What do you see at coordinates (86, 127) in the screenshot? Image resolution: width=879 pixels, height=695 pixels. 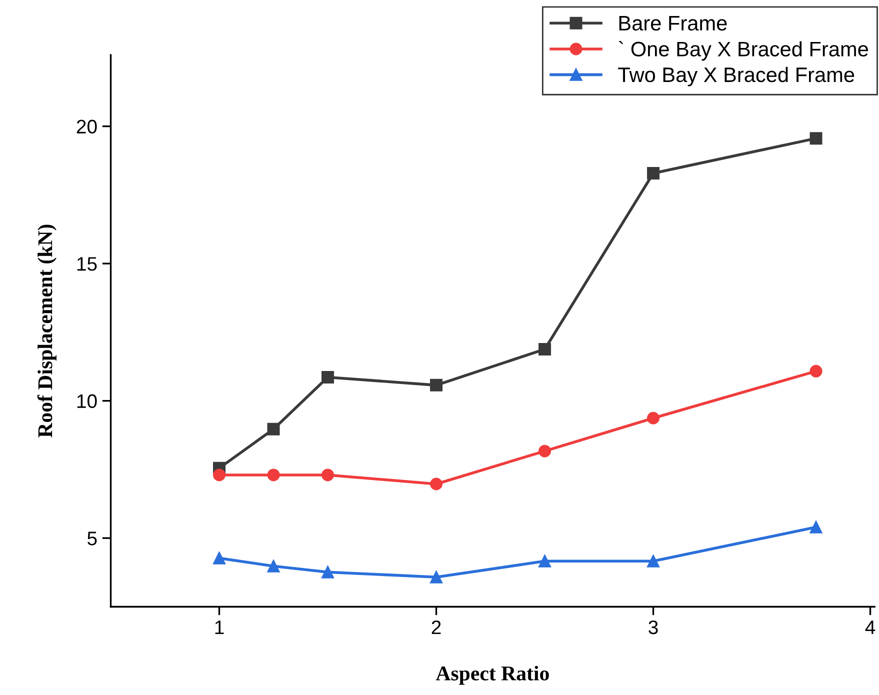 I see `y-tick-label: 20` at bounding box center [86, 127].